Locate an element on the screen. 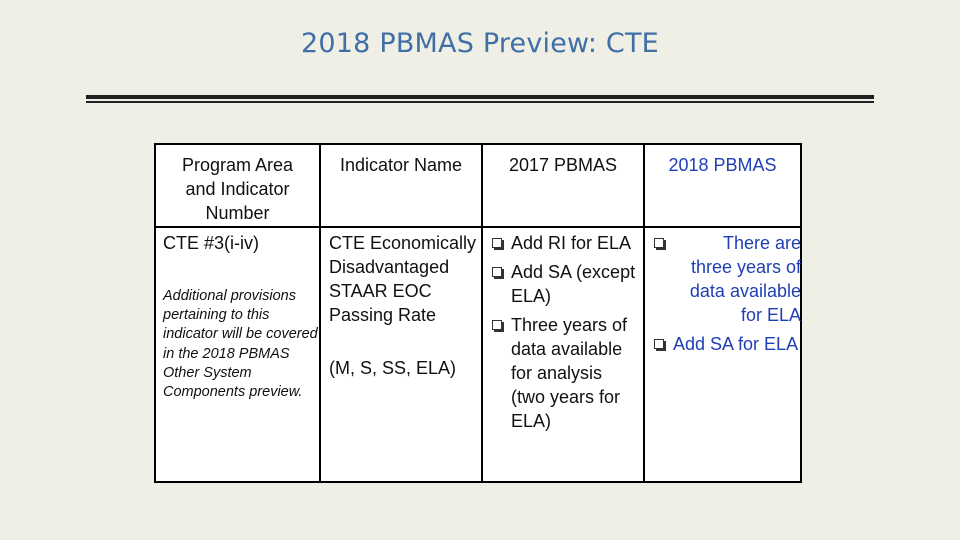  header-2017-pbmas: 2017 PBMAS is located at coordinates (563, 165).